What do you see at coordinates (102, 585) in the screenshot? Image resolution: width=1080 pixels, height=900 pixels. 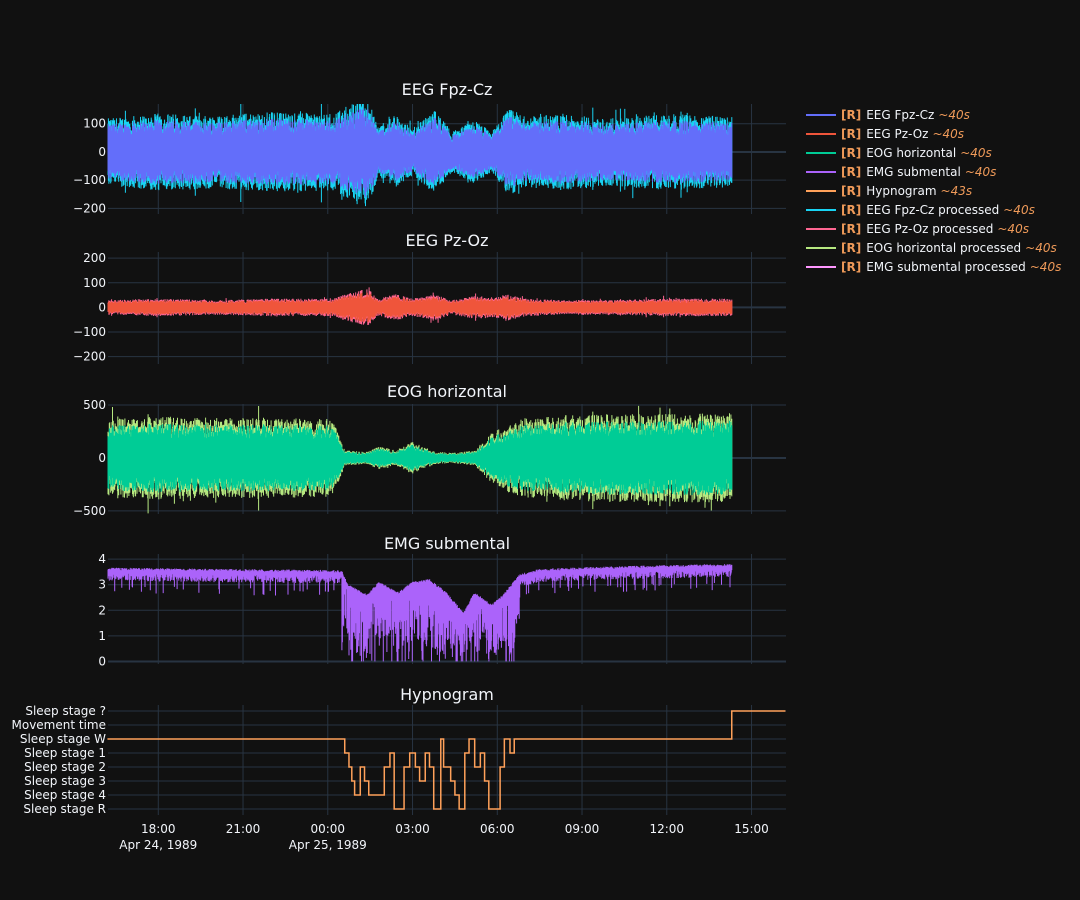 I see `y-tick-label: 3` at bounding box center [102, 585].